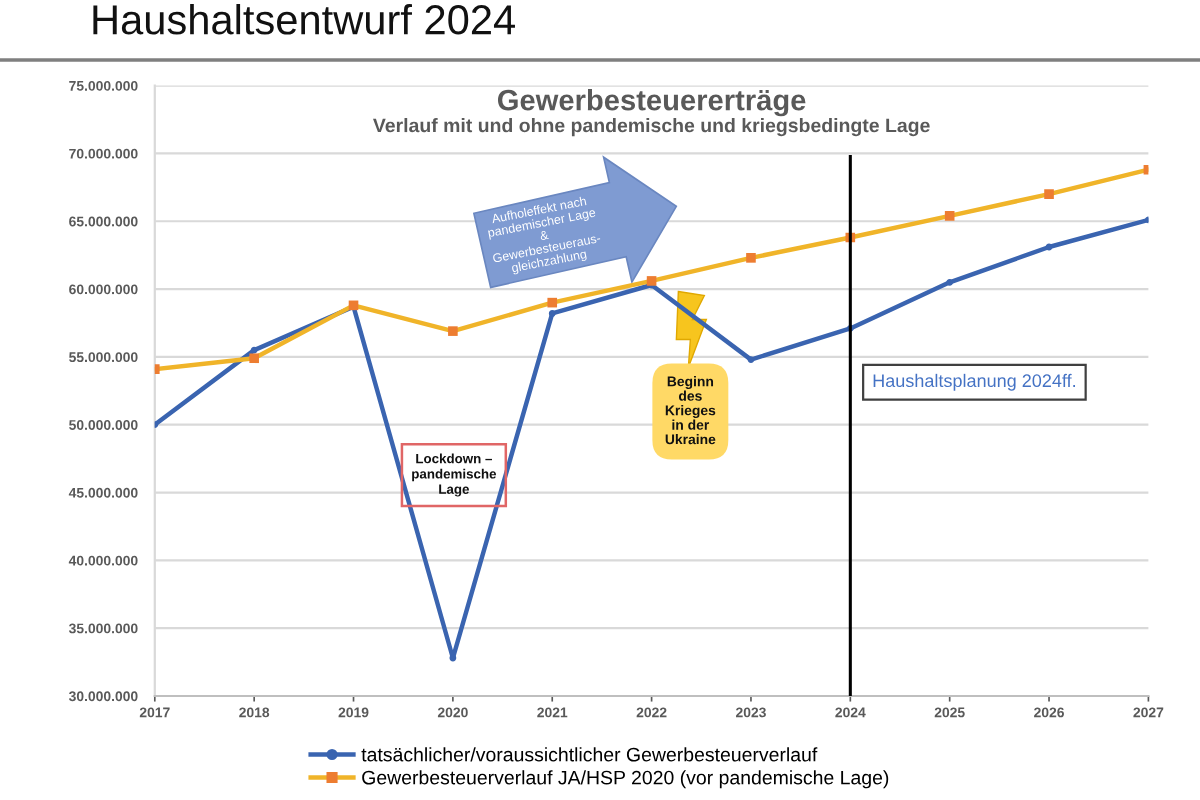 This screenshot has width=1200, height=800. I want to click on legend-label: Gewerbesteuerverlauf JA/HSP 2020 (vor pandemische Lage), so click(625, 779).